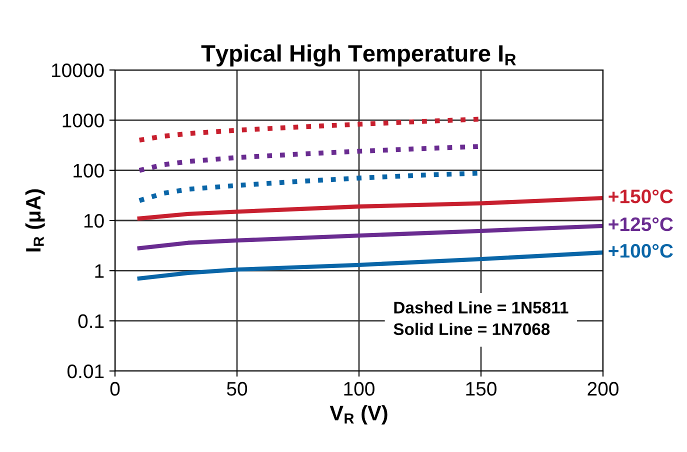  Describe the element at coordinates (94, 221) in the screenshot. I see `y-tick-label: 10` at that location.